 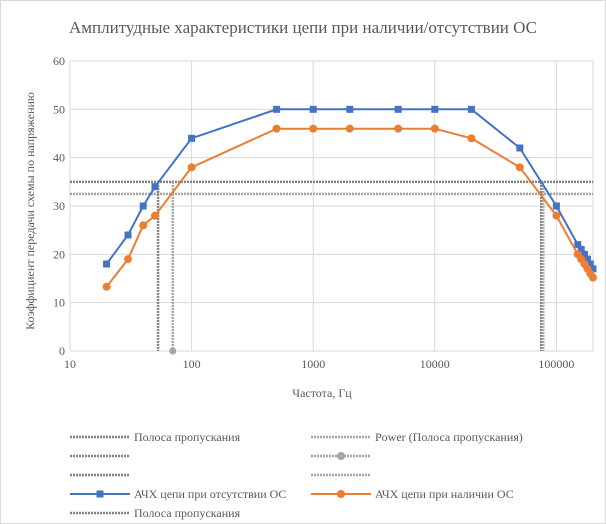 I want to click on y-tick-label: 0, so click(x=62, y=351).